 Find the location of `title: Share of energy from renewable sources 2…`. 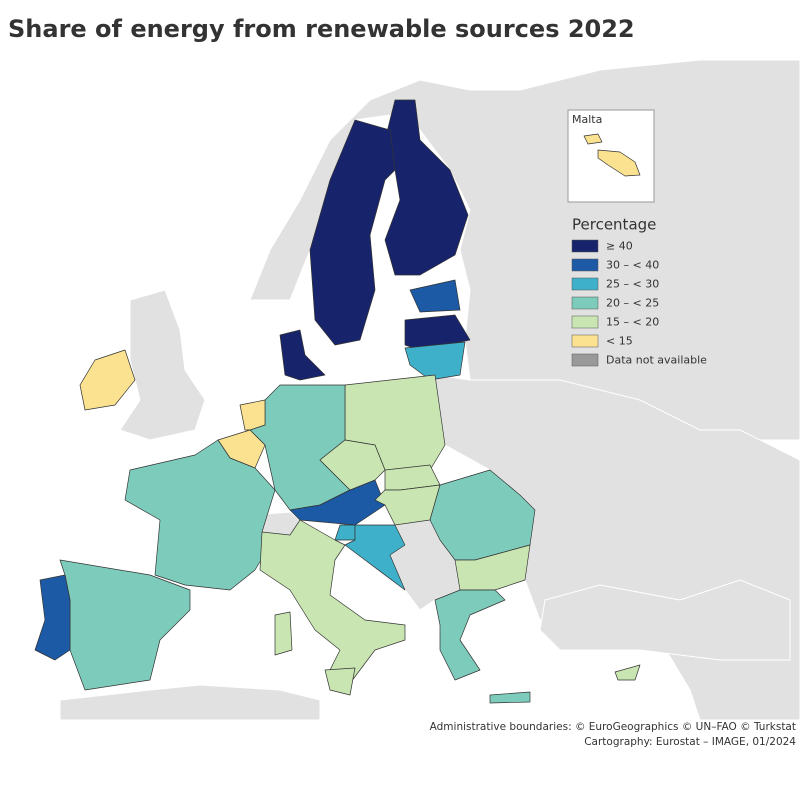

title: Share of energy from renewable sources 2… is located at coordinates (321, 29).